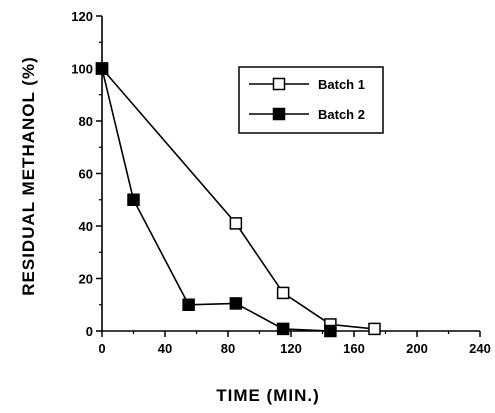 The height and width of the screenshot is (413, 495). I want to click on x-tick-label: 40, so click(165, 348).